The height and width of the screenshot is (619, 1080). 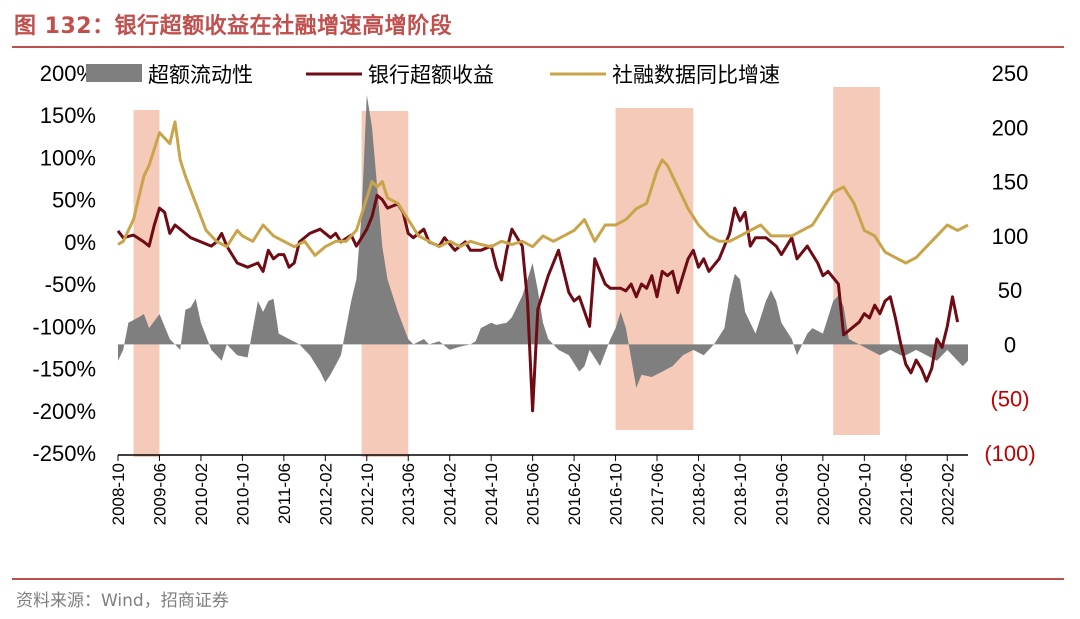 What do you see at coordinates (1010, 127) in the screenshot?
I see `right-axis-tick-label: 200` at bounding box center [1010, 127].